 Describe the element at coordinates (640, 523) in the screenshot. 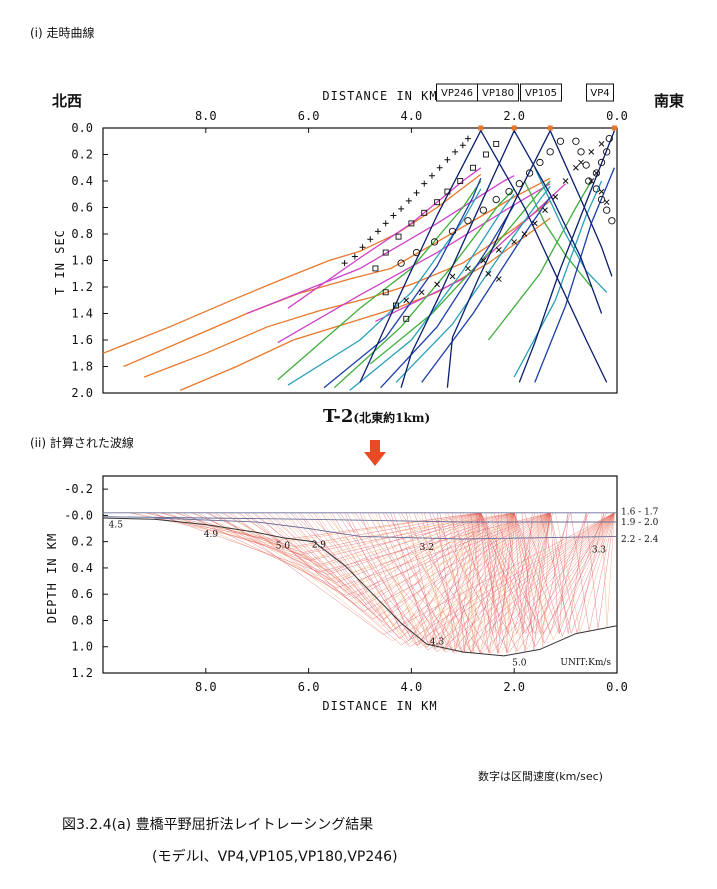

I see `velocity-label: 1.9 - 2.0` at that location.